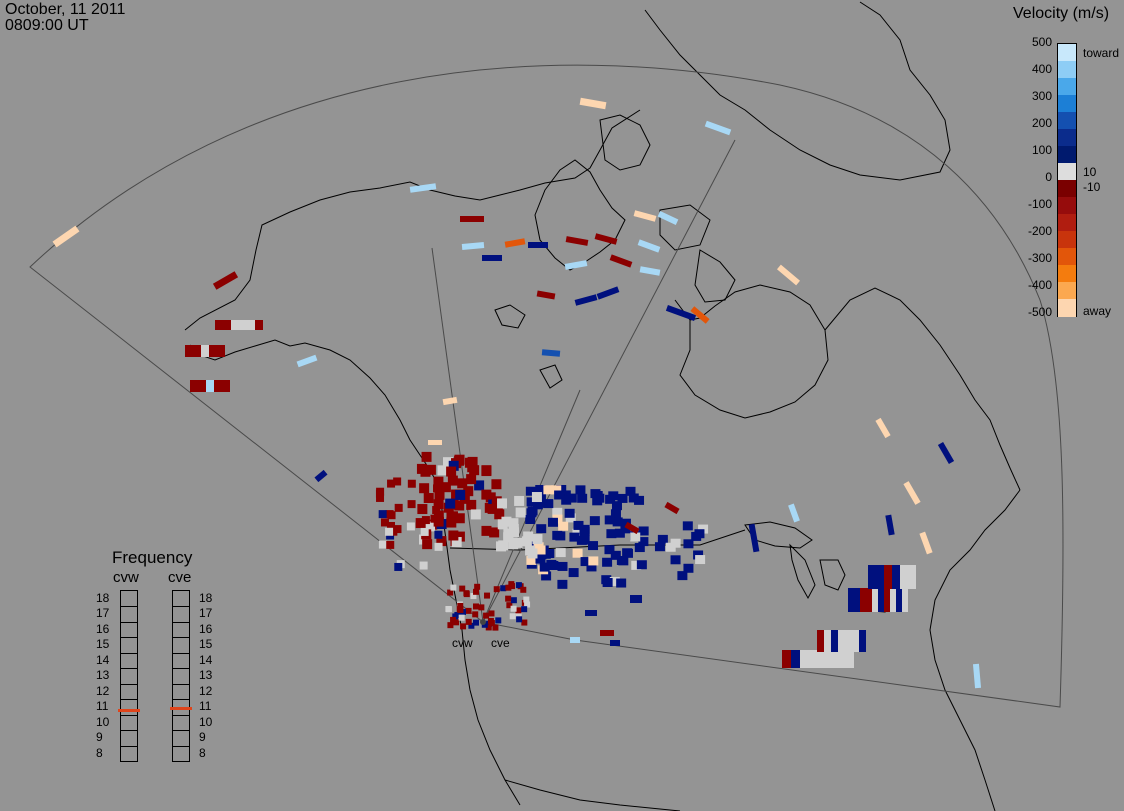  Describe the element at coordinates (1039, 258) in the screenshot. I see `velocity-tick: -300` at that location.